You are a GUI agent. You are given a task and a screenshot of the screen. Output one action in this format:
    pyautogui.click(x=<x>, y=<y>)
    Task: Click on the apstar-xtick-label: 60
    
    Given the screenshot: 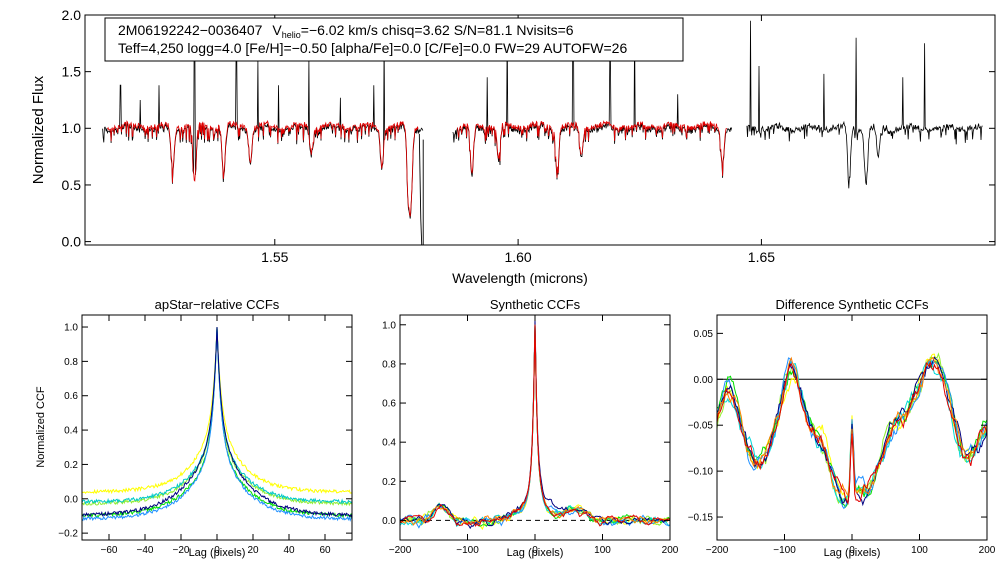 What is the action you would take?
    pyautogui.click(x=325, y=550)
    